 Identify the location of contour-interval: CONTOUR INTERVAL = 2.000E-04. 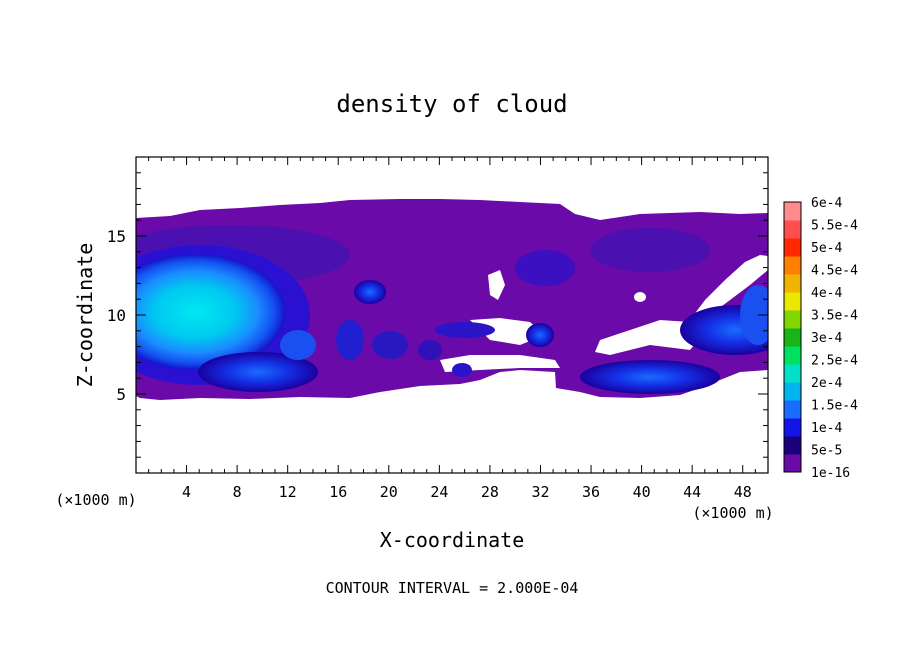
(452, 588).